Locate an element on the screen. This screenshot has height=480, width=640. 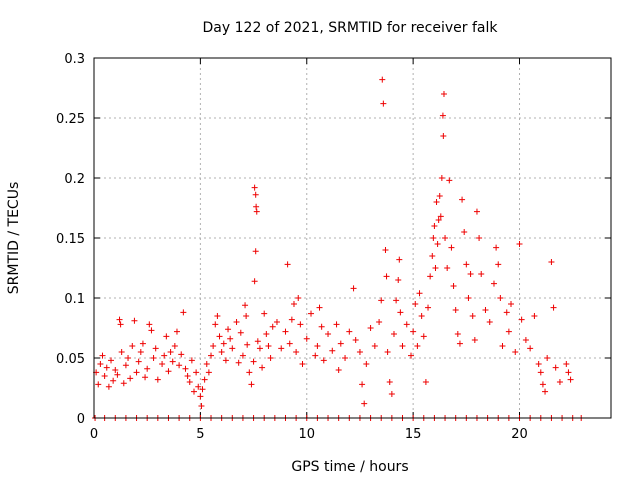
y-tick-label: 0.25 is located at coordinates (70, 119).